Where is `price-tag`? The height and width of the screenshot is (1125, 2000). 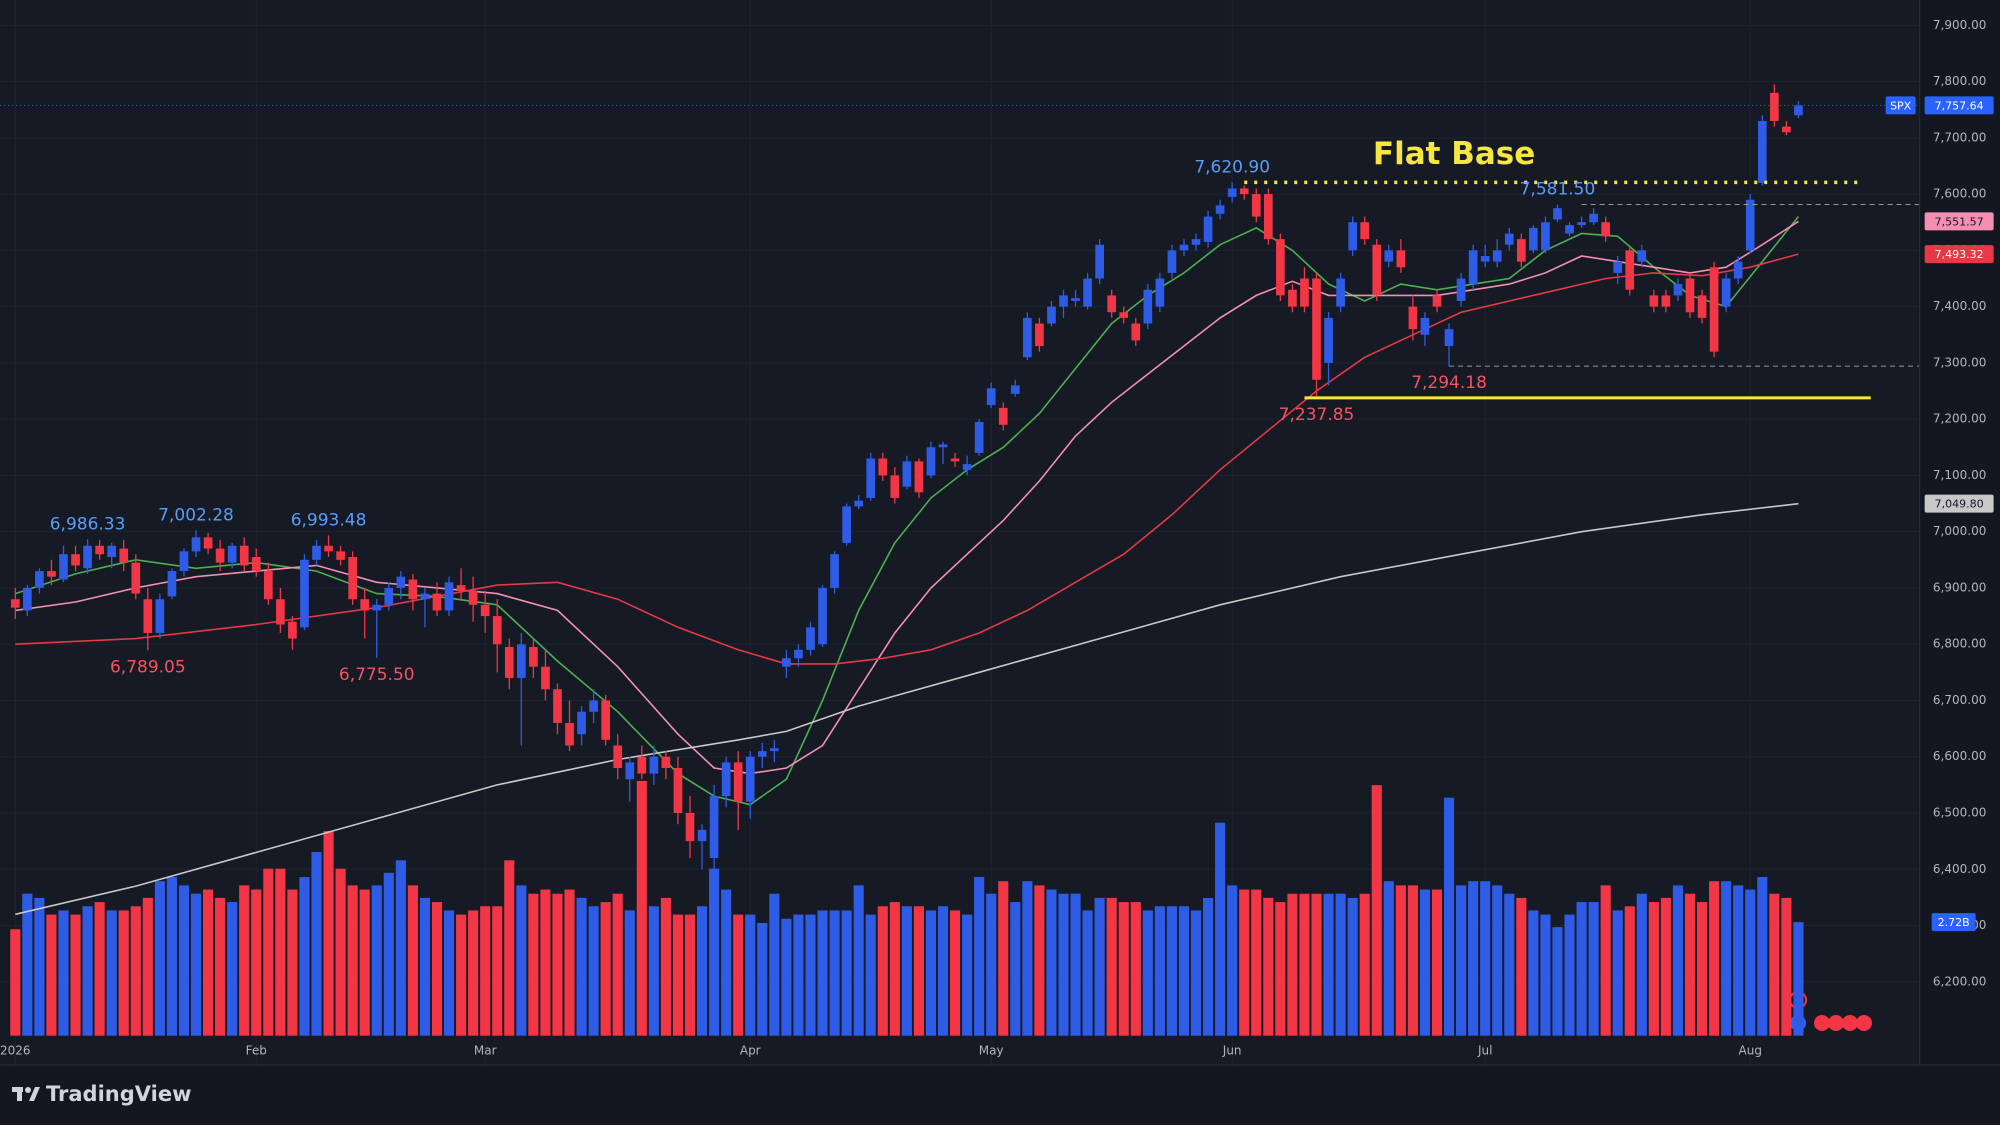 price-tag is located at coordinates (1959, 105).